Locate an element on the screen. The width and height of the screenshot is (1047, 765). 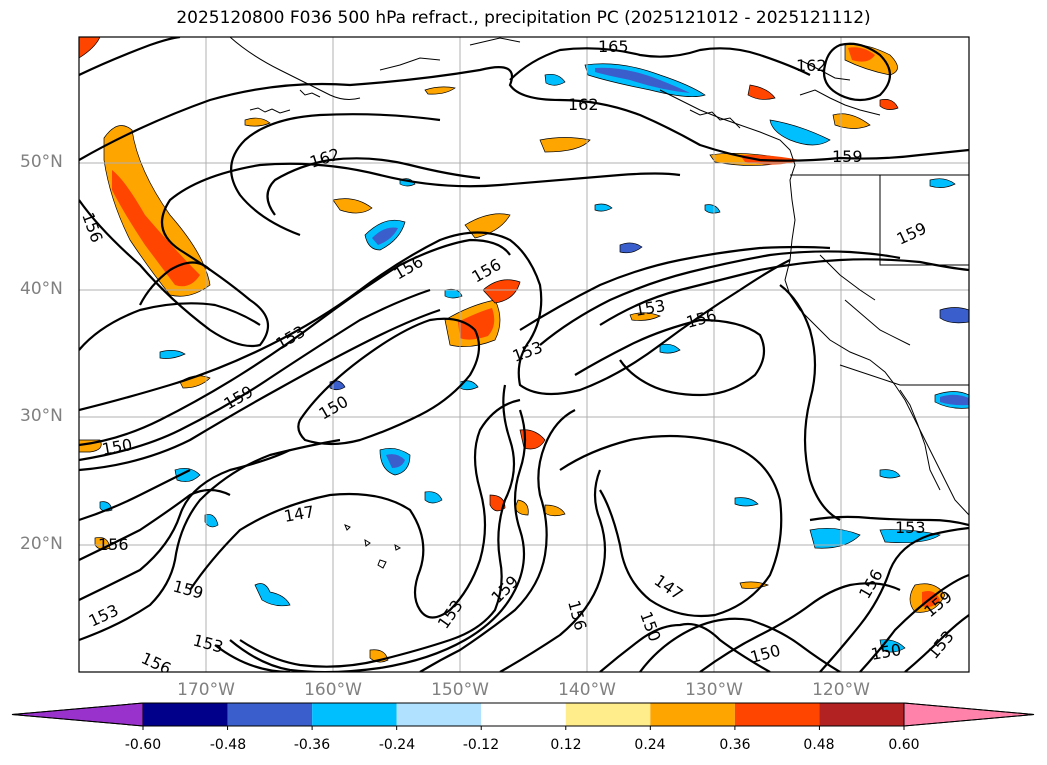
lat-label-40n: 40°N is located at coordinates (41, 289).